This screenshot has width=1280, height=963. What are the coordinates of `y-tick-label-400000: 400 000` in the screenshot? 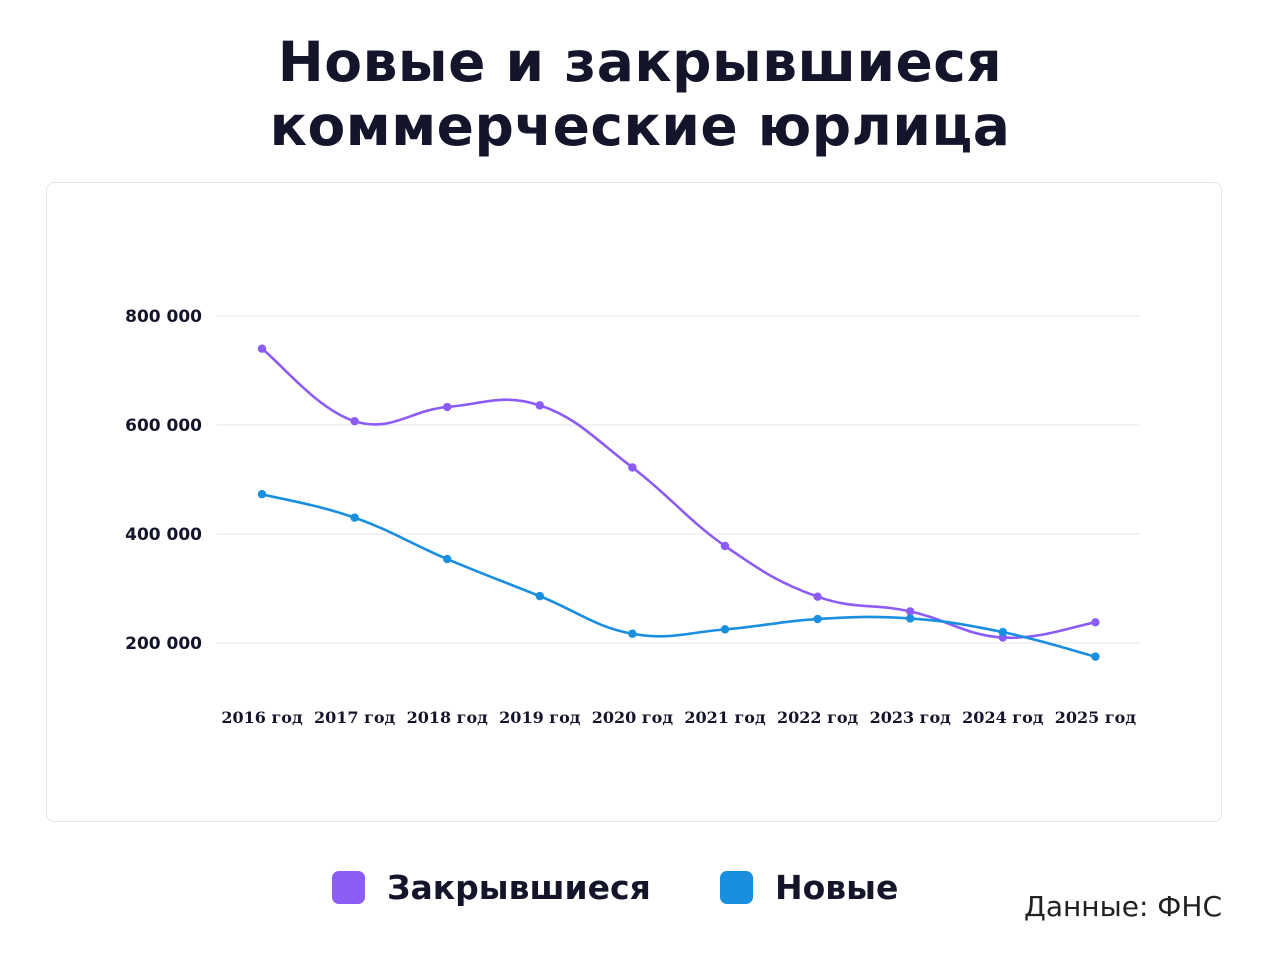 It's located at (163, 535).